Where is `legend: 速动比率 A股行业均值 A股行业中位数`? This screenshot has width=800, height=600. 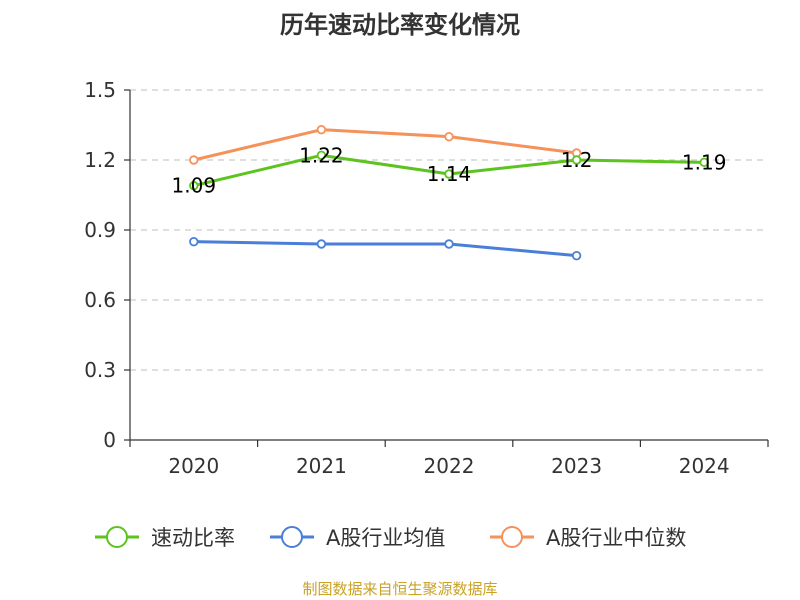 legend: 速动比率 A股行业均值 A股行业中位数 is located at coordinates (390, 538).